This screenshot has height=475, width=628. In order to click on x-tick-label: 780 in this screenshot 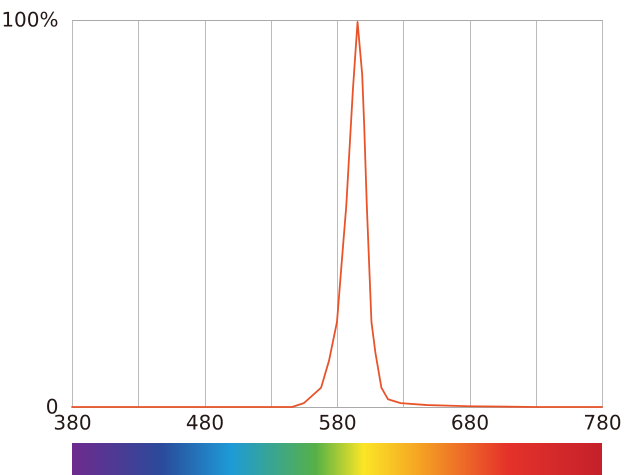, I will do `click(602, 422)`.